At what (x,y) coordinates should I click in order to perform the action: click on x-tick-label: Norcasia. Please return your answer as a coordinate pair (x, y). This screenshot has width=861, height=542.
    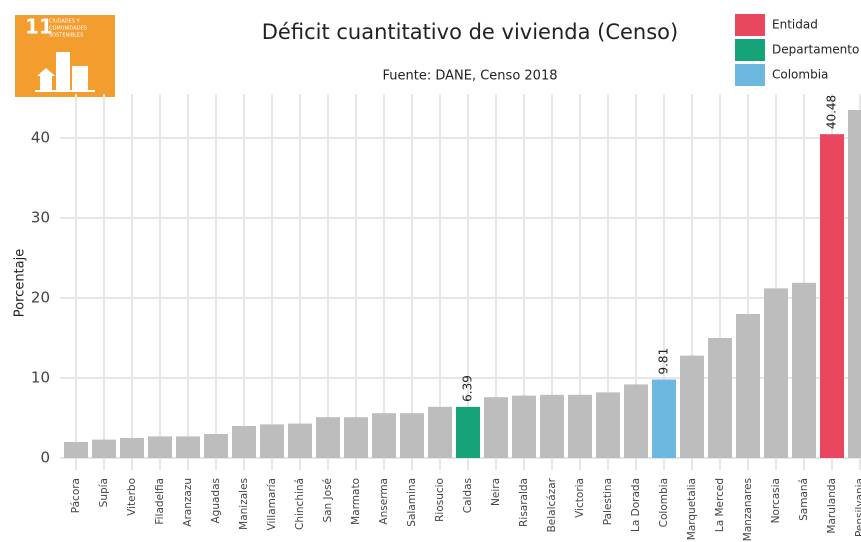
    Looking at the image, I should click on (776, 500).